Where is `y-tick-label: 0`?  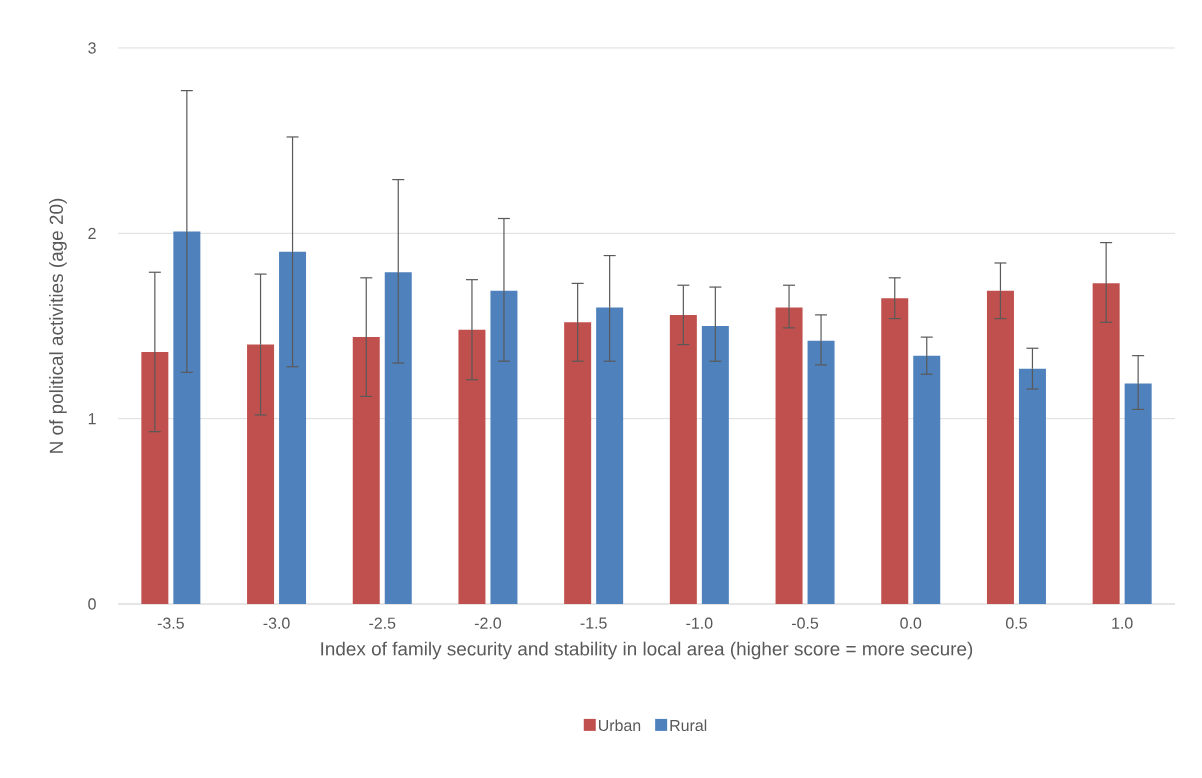
y-tick-label: 0 is located at coordinates (92, 604).